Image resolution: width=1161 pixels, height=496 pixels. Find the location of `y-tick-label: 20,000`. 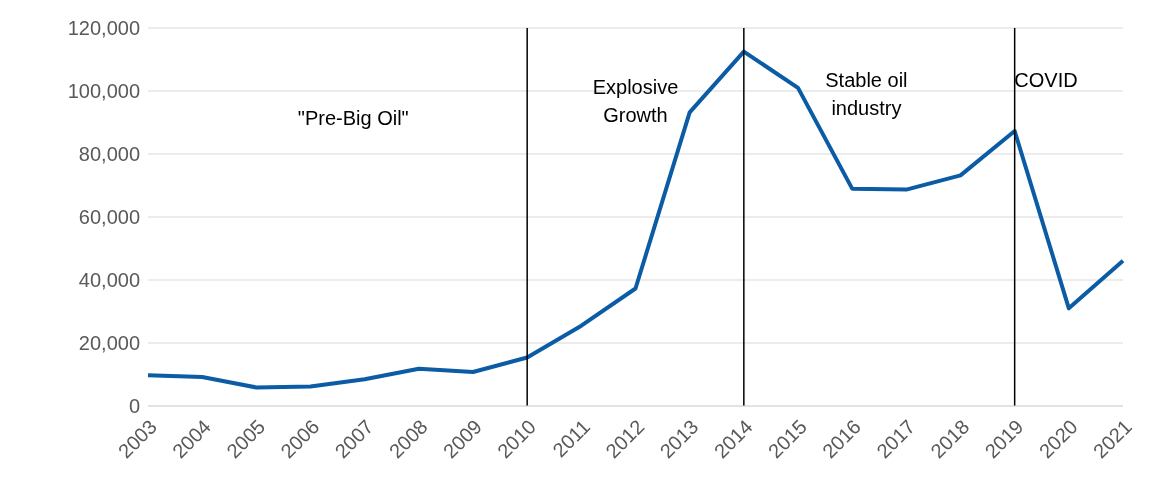

y-tick-label: 20,000 is located at coordinates (109, 343).